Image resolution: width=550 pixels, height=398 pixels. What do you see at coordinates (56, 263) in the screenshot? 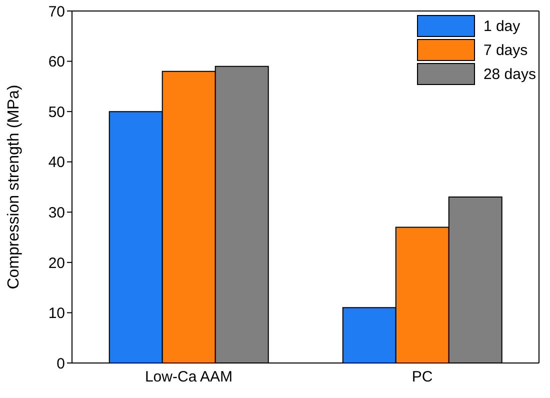
I see `y-tick-label: 20` at bounding box center [56, 263].